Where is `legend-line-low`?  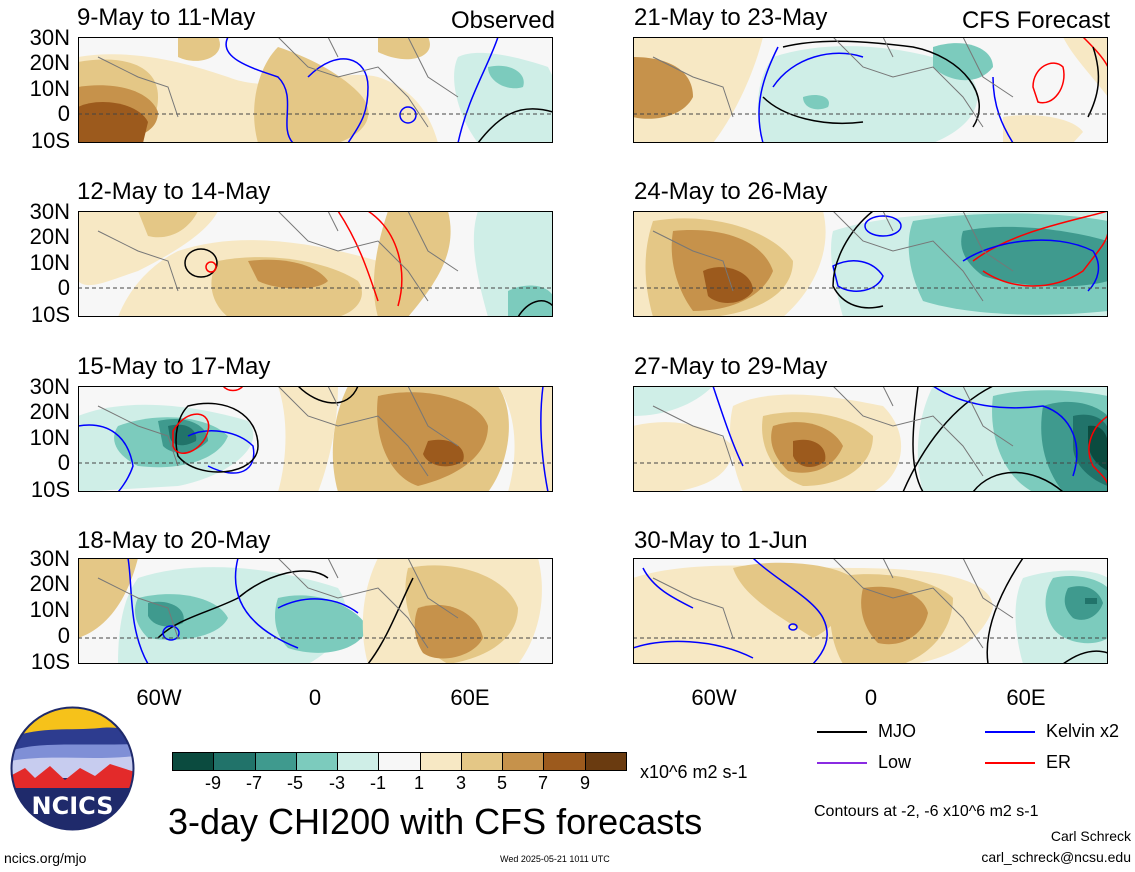 legend-line-low is located at coordinates (842, 763).